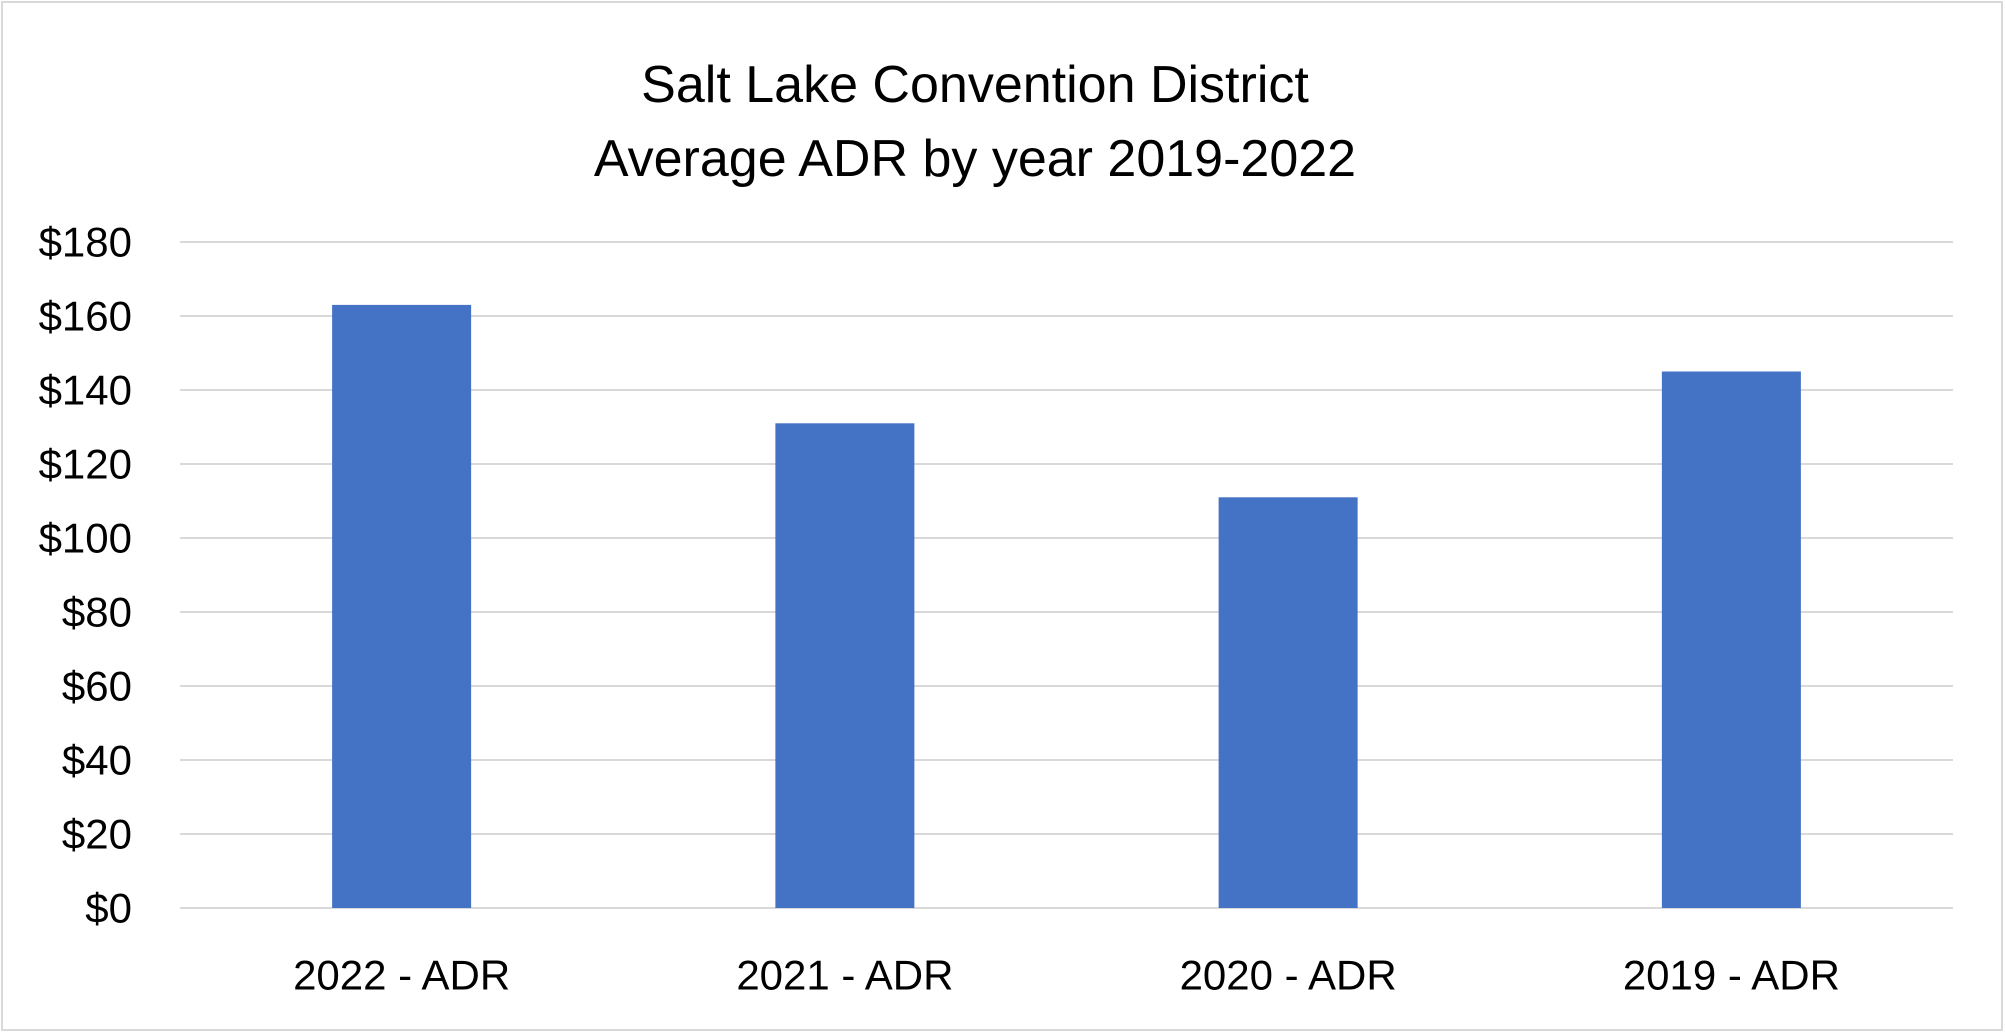 Image resolution: width=2006 pixels, height=1034 pixels. What do you see at coordinates (1731, 639) in the screenshot?
I see `bar-2019` at bounding box center [1731, 639].